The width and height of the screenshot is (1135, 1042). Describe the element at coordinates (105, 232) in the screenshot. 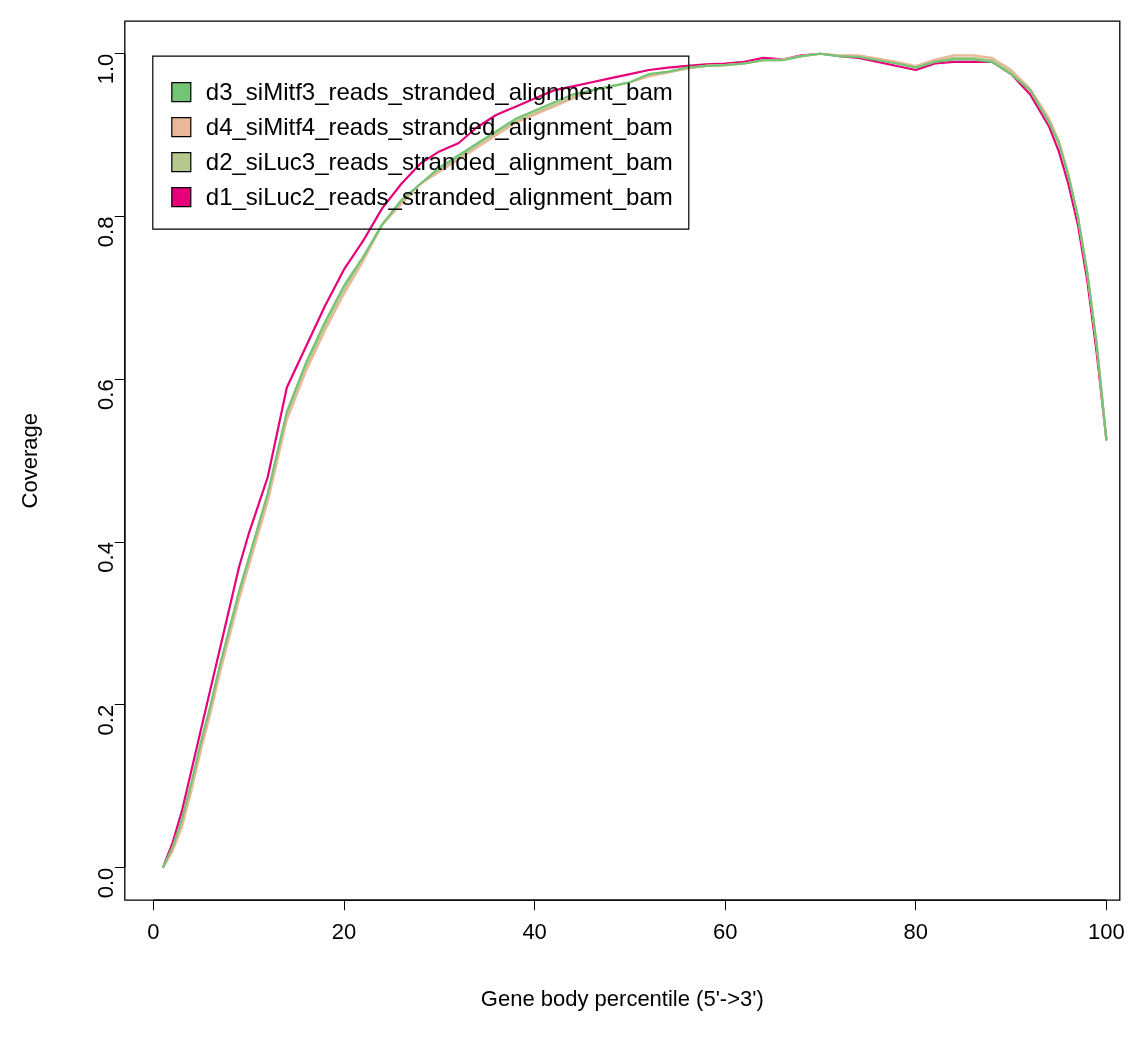

I see `y-tick-label: 0.8` at that location.